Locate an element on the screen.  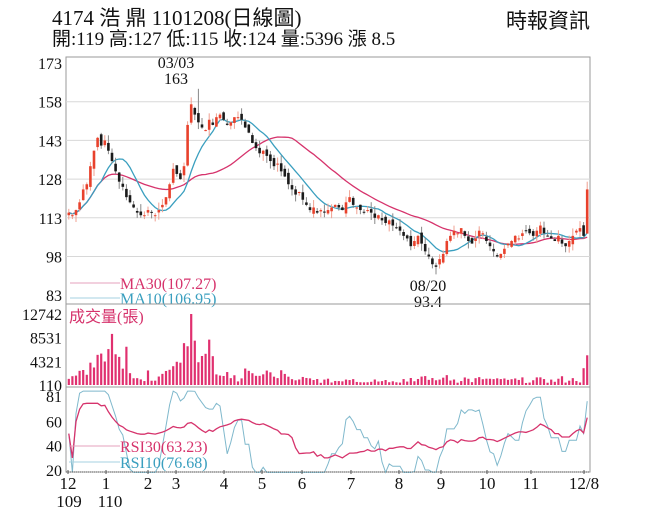
price-tick-label: 113 is located at coordinates (50, 219).